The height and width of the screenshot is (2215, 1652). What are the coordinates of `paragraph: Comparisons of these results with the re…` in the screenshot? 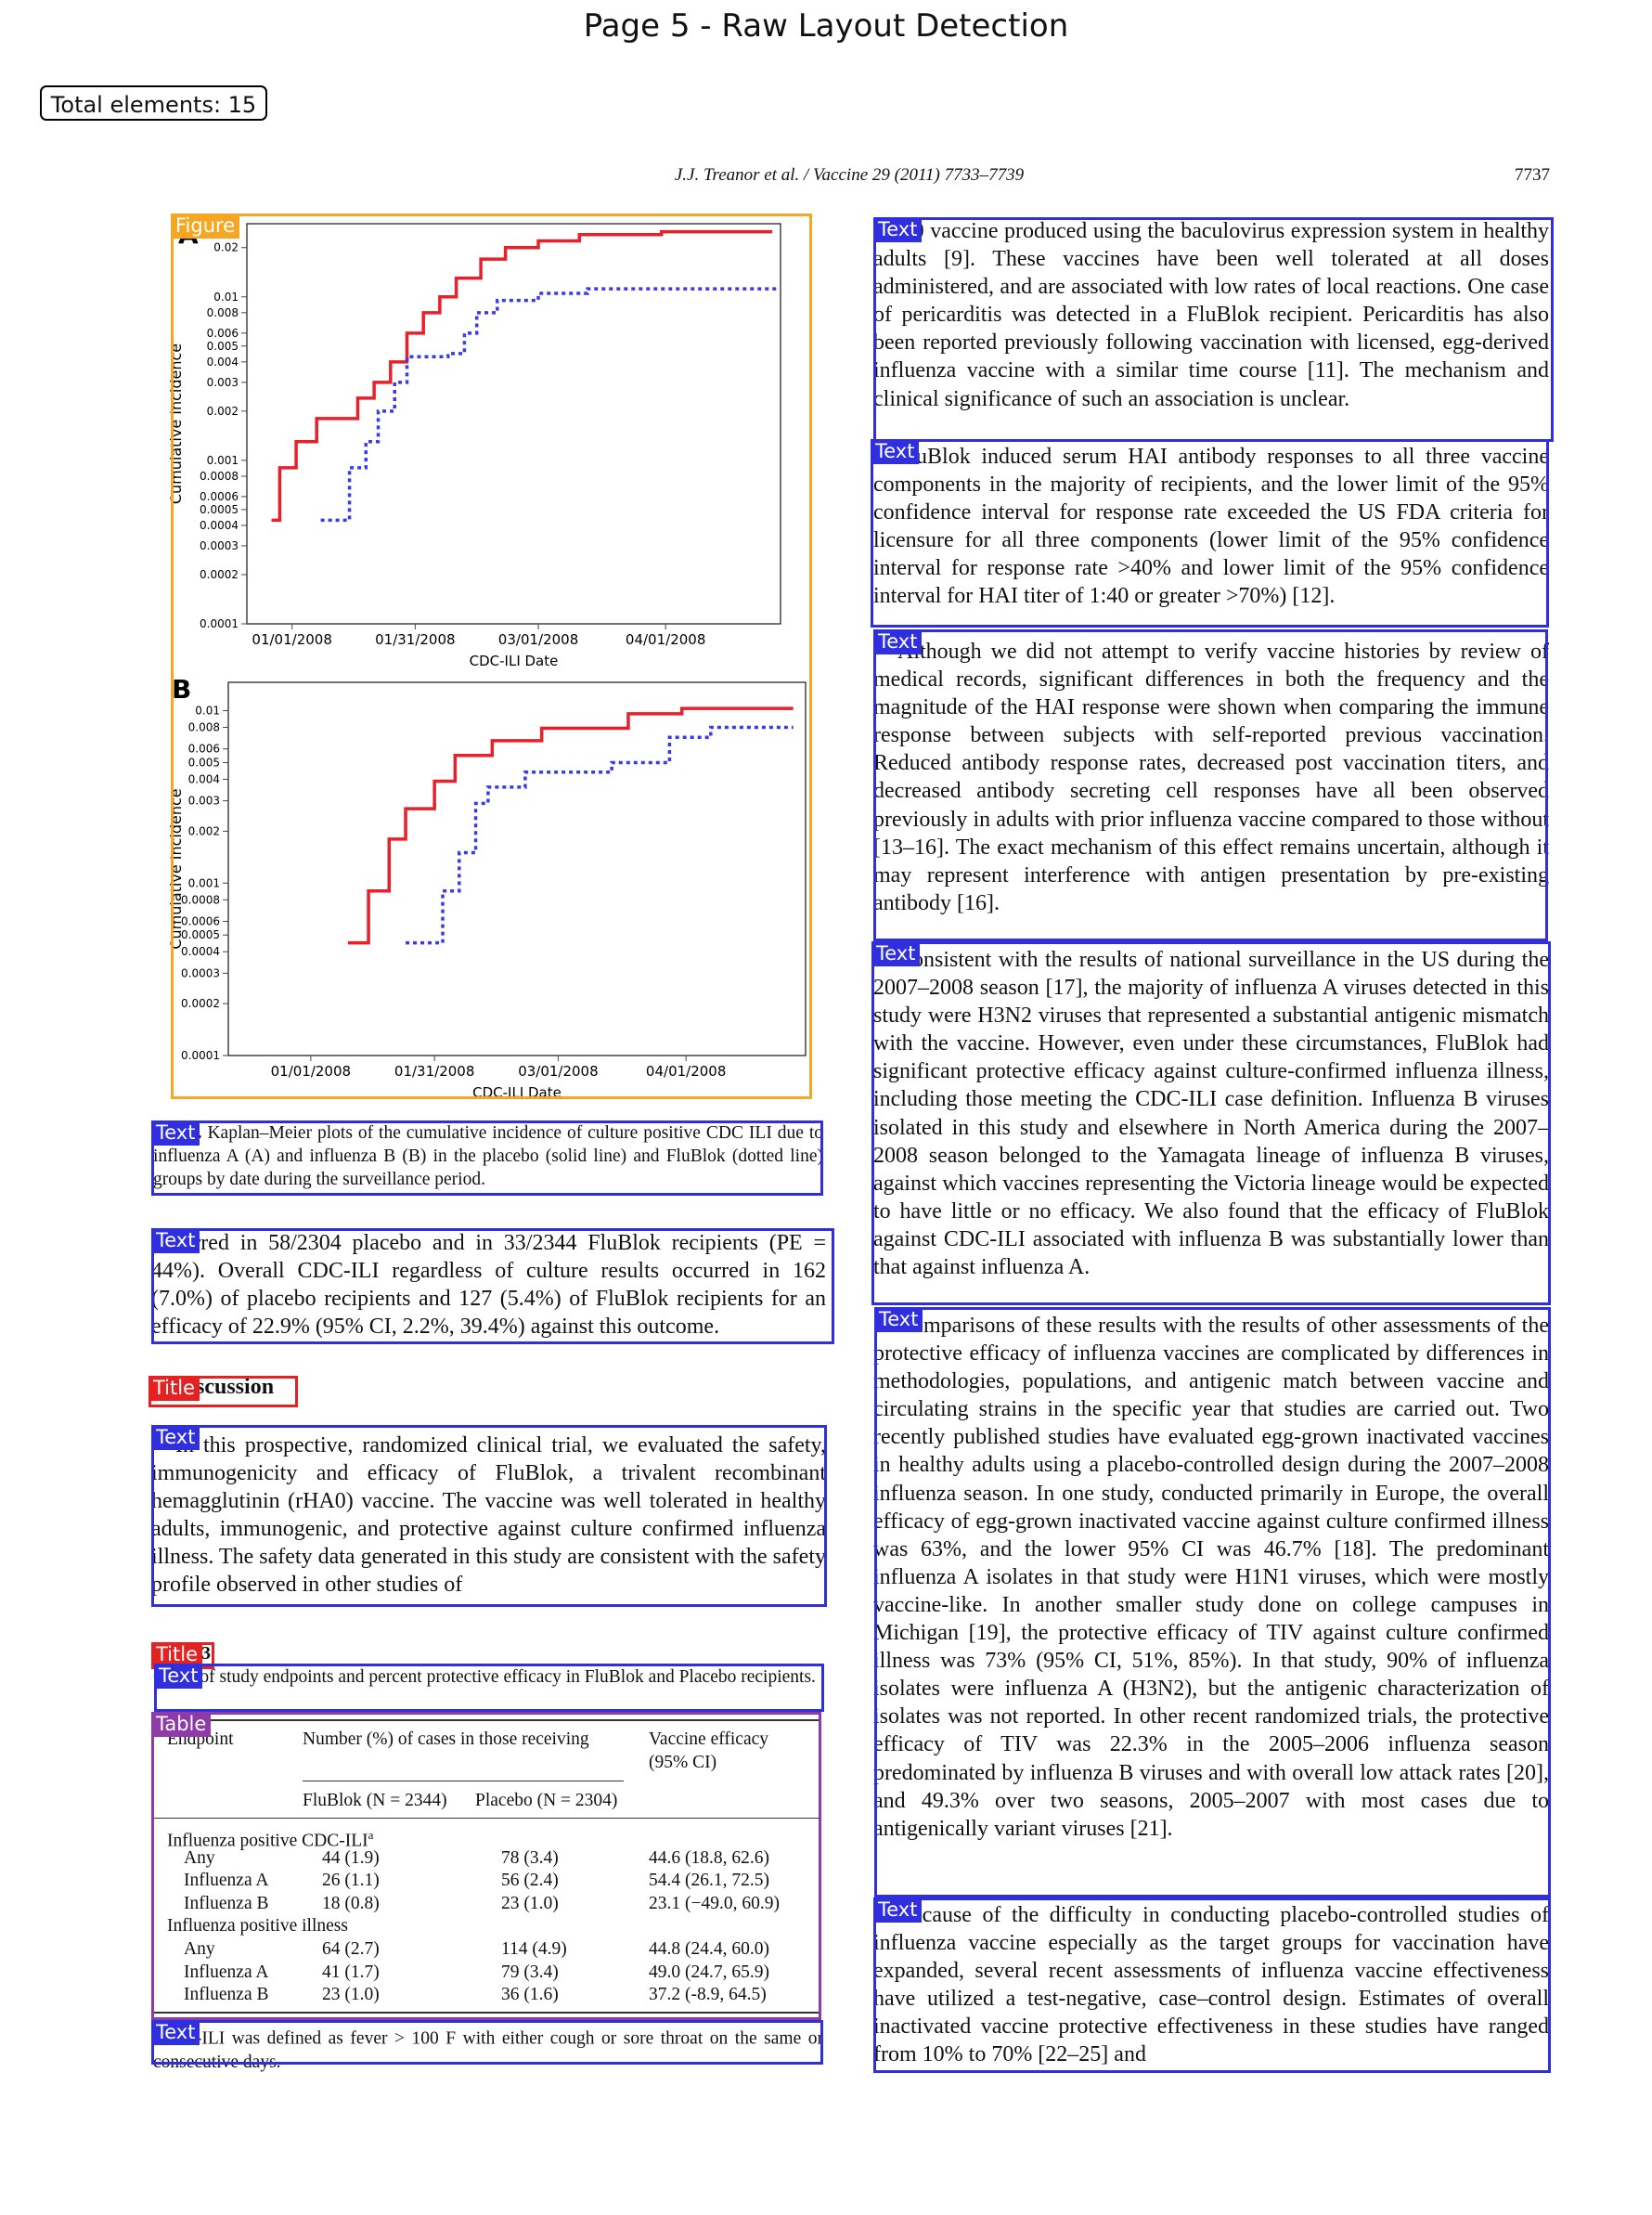 It's located at (1211, 1578).